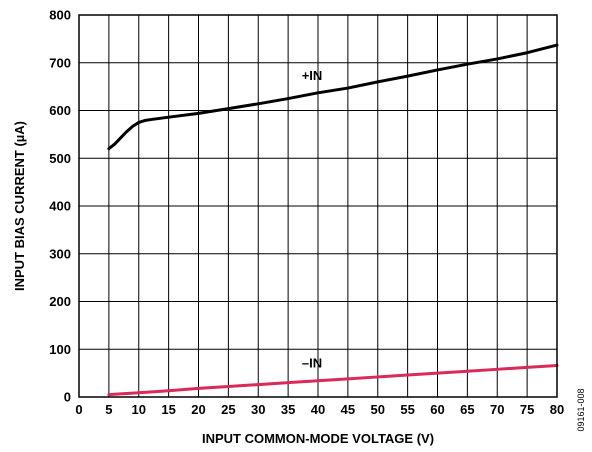 The image size is (592, 452). What do you see at coordinates (228, 409) in the screenshot?
I see `x-tick-label: 25` at bounding box center [228, 409].